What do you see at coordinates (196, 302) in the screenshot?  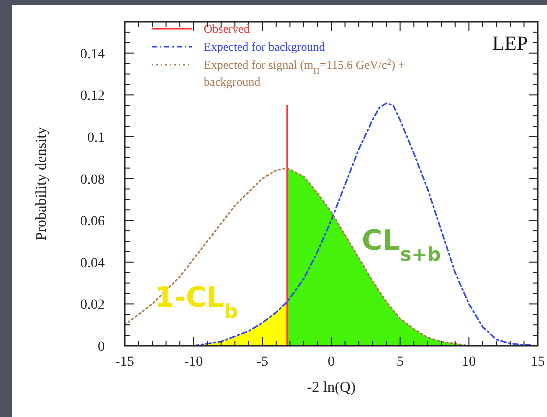 I see `annotation: 1-CL$_{b}$` at bounding box center [196, 302].